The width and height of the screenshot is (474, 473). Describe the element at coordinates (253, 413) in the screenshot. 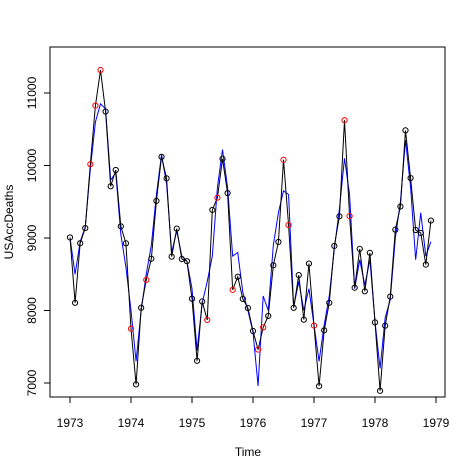

I see `x-axis: 1973 1974 1975 1976 1977 1978 1979` at that location.